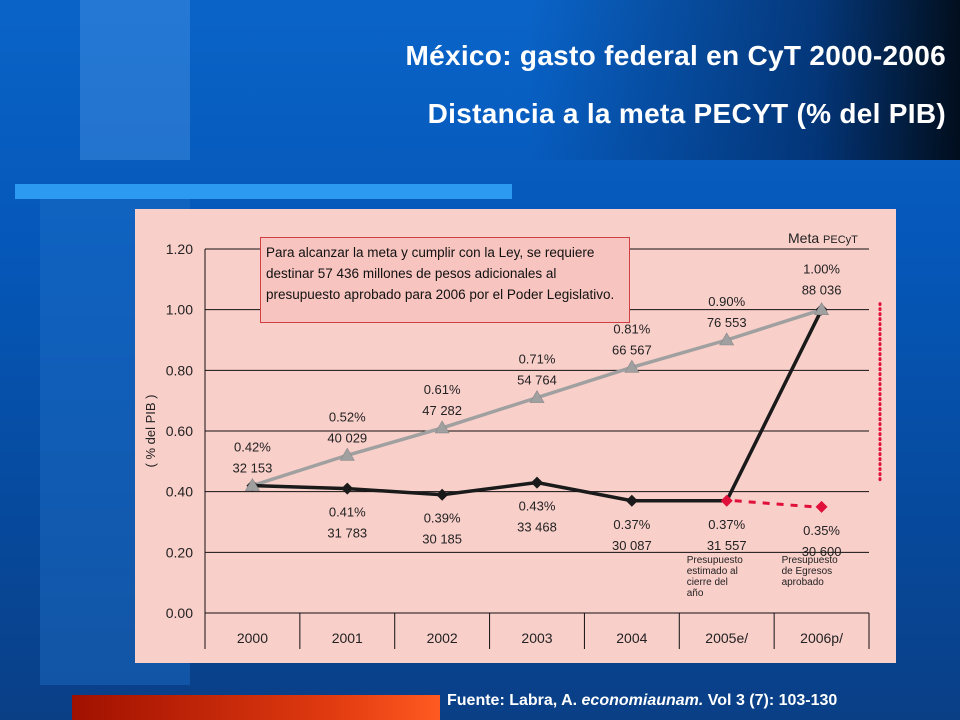  Describe the element at coordinates (179, 370) in the screenshot. I see `y-tick-label: 0.80` at that location.